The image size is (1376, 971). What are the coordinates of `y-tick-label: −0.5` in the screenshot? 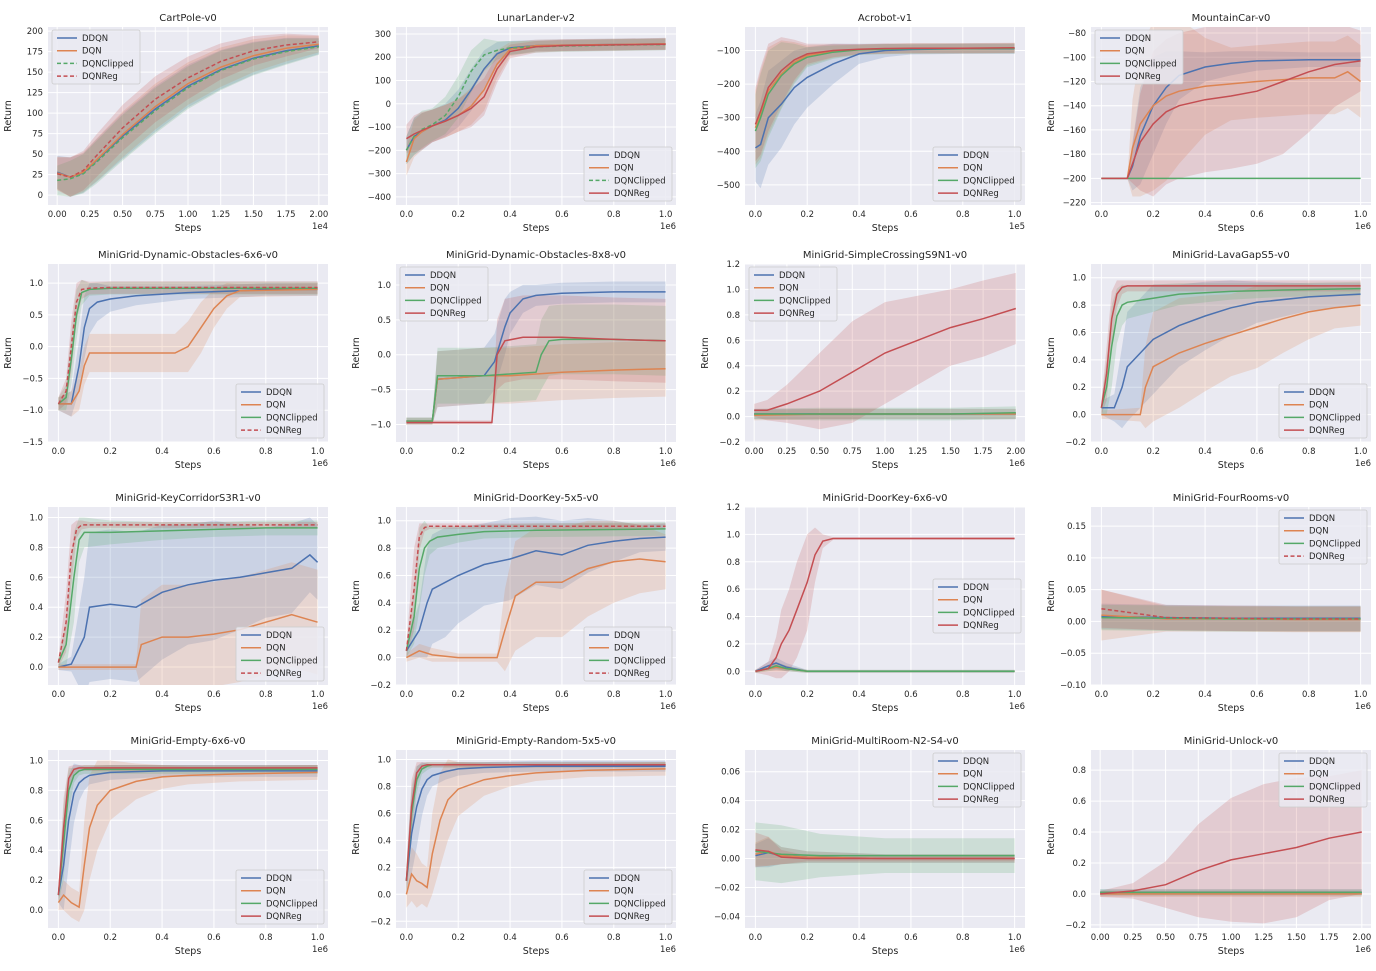 It's located at (32, 379).